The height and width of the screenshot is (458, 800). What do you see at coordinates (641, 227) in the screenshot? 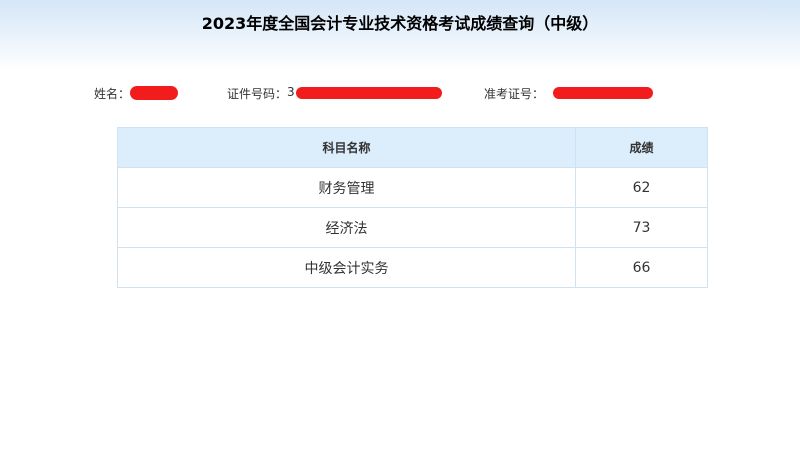
I see `score-cell: 73` at bounding box center [641, 227].